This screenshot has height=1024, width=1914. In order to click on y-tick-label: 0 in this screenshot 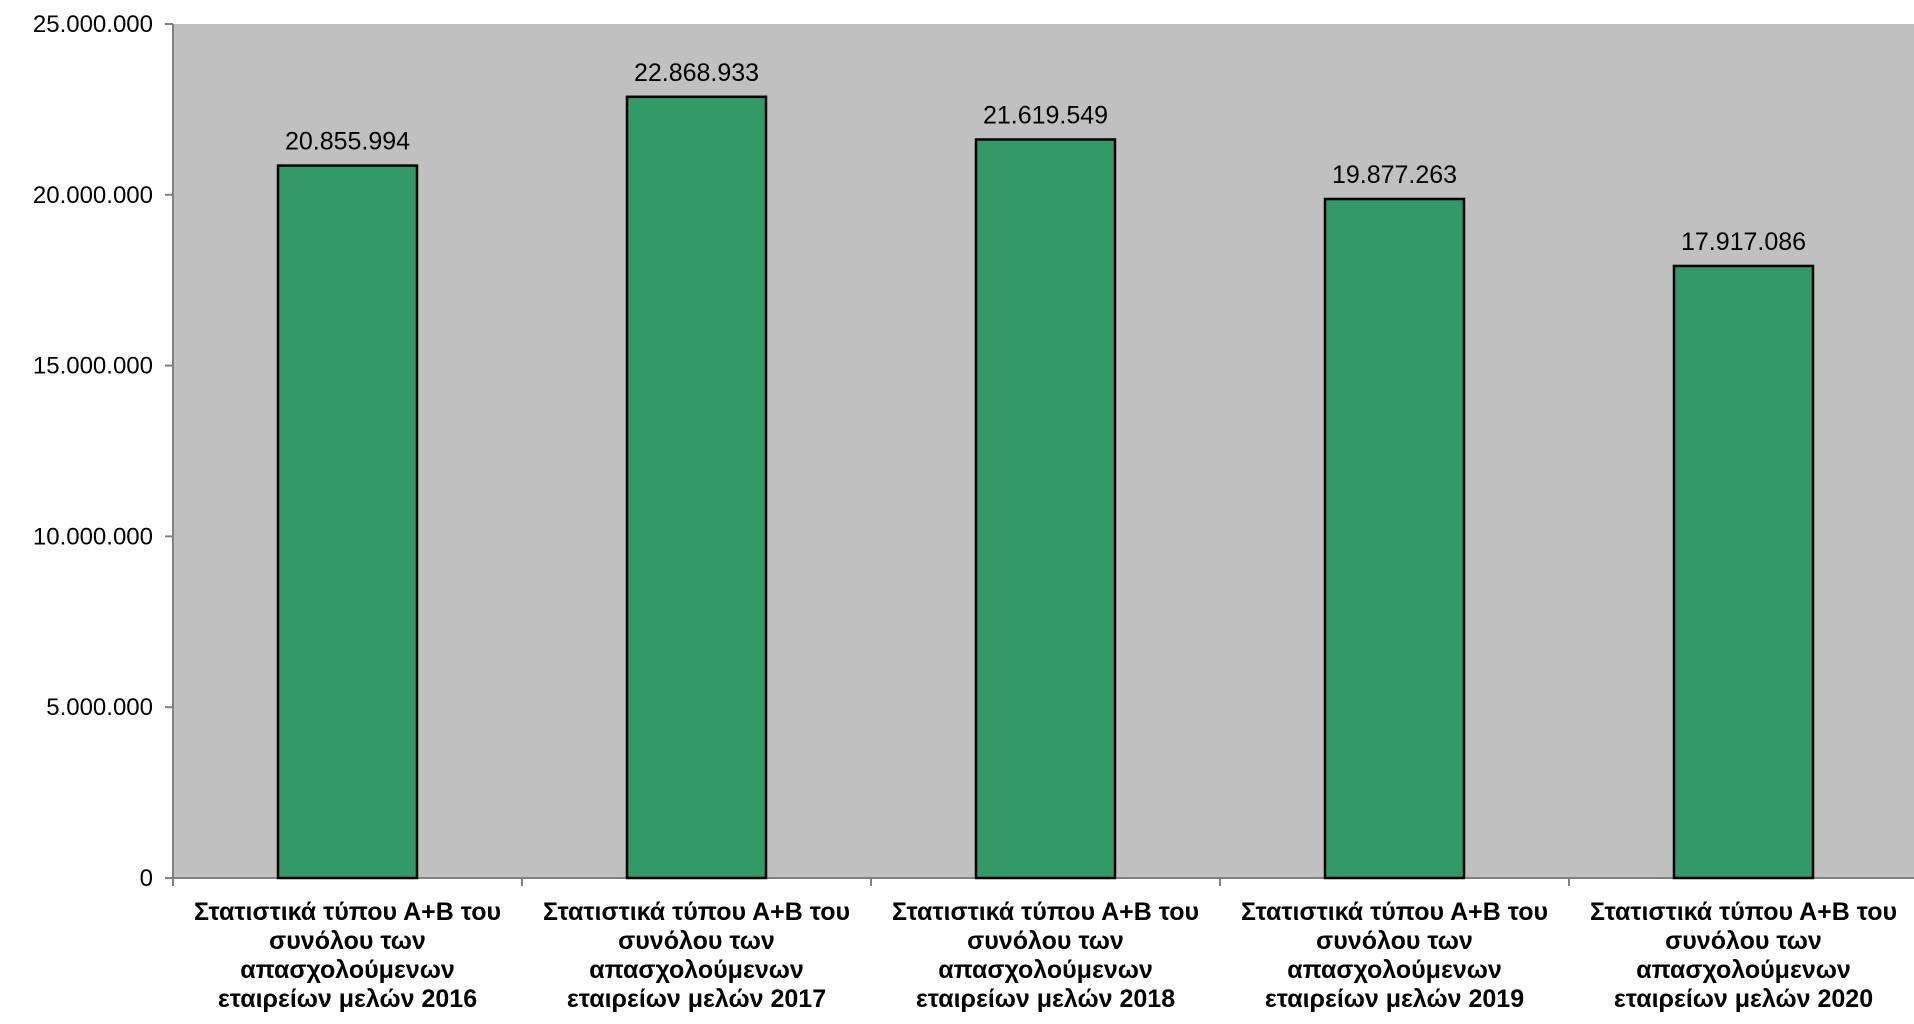, I will do `click(146, 878)`.